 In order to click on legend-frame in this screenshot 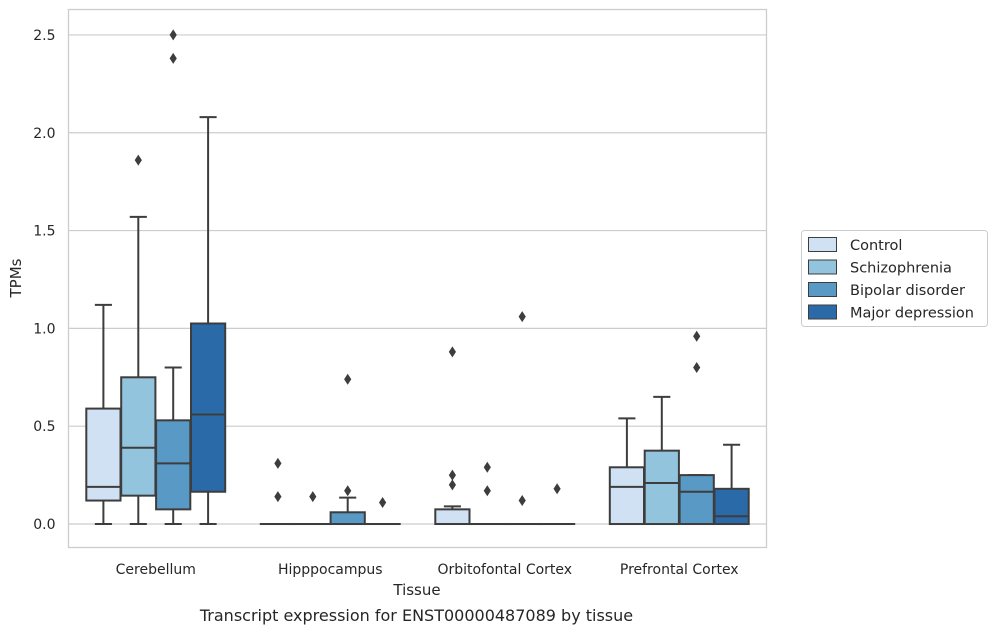, I will do `click(894, 278)`.